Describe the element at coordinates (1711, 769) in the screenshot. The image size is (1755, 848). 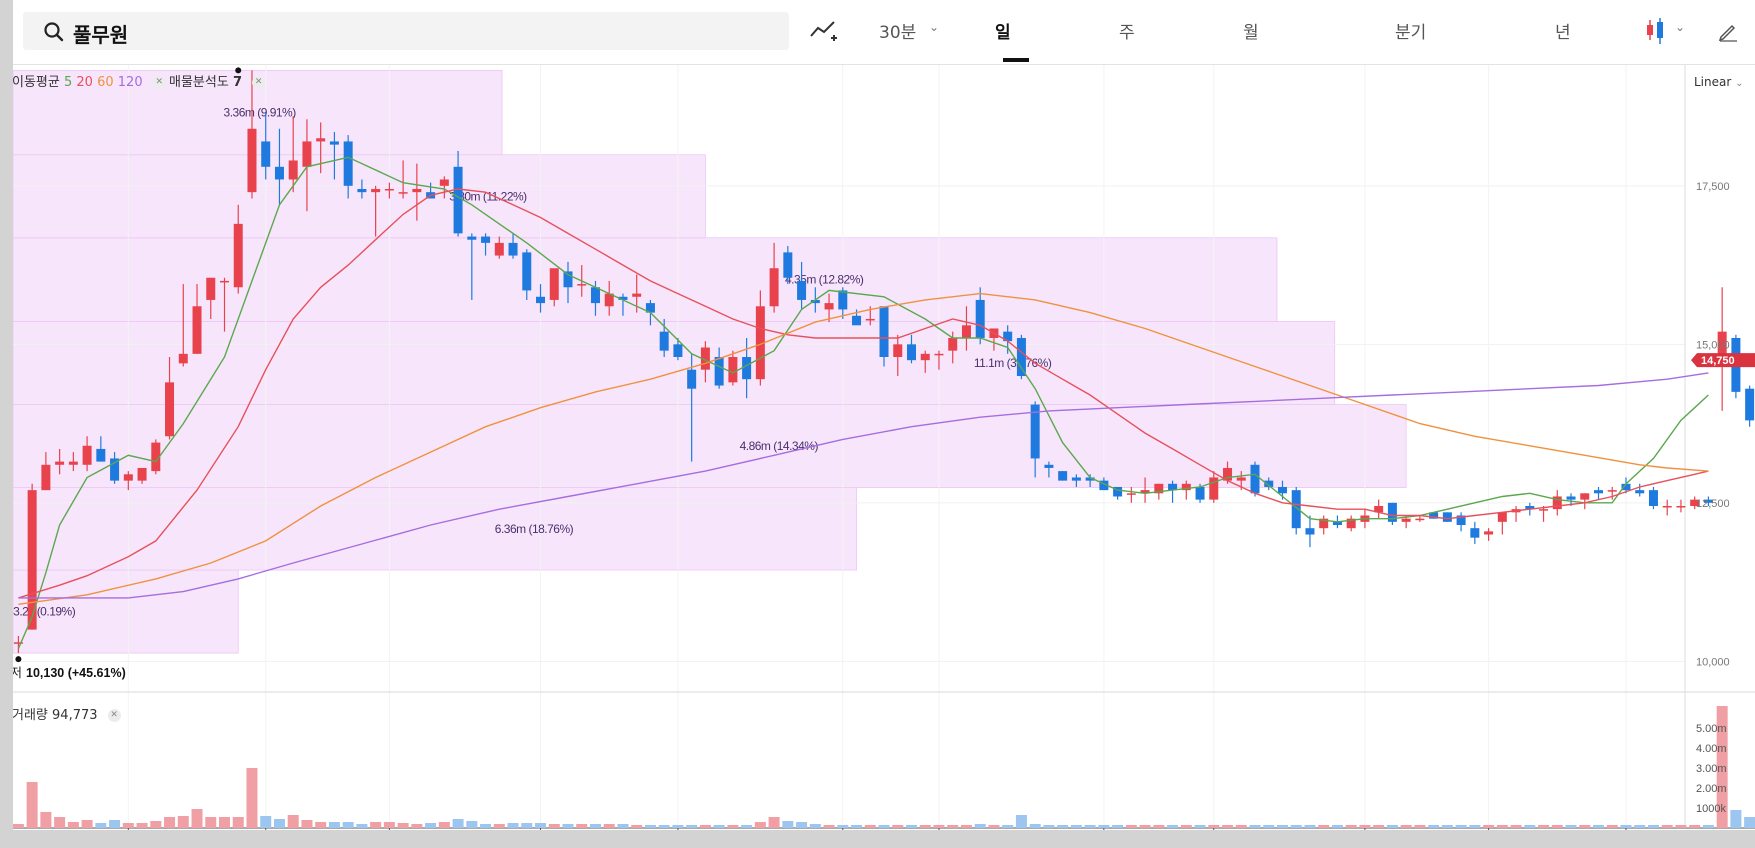
I see `volume-tick-label: 3.00m` at that location.